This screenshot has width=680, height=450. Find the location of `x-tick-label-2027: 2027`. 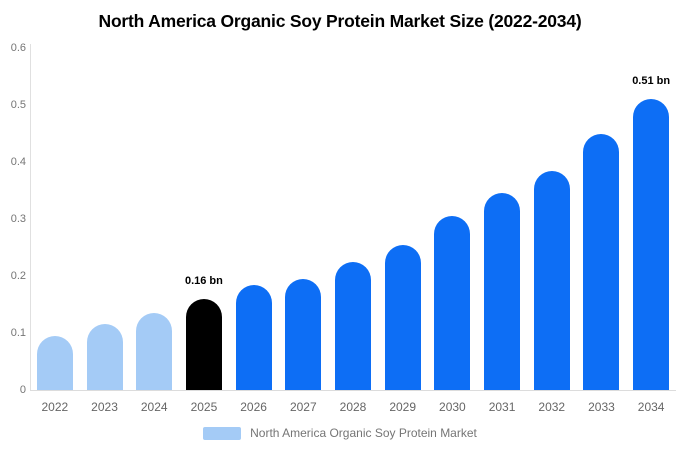

x-tick-label-2027: 2027 is located at coordinates (303, 407).